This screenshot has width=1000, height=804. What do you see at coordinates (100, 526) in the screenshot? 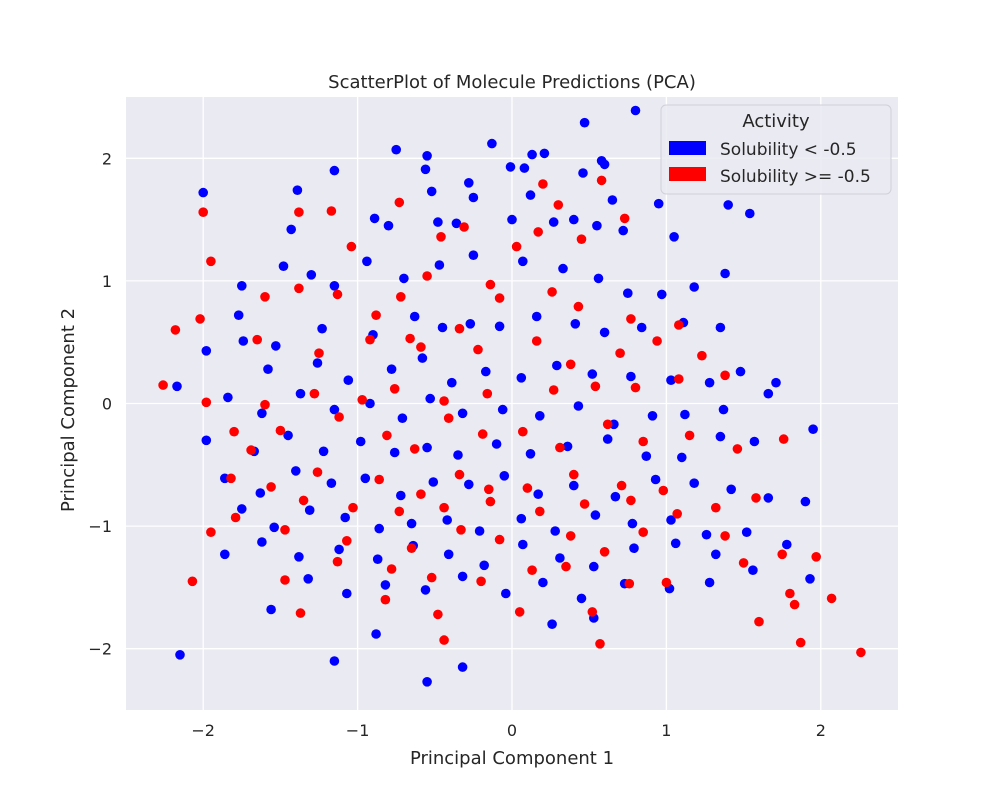
I see `y-tick-label: −1` at bounding box center [100, 526].